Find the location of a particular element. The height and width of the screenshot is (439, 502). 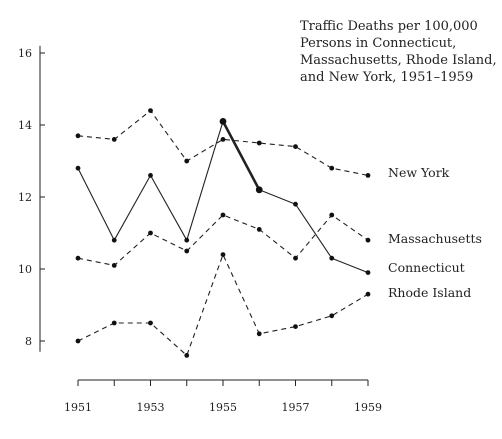

rhode-island-series-label: Rhode Island is located at coordinates (429, 292).